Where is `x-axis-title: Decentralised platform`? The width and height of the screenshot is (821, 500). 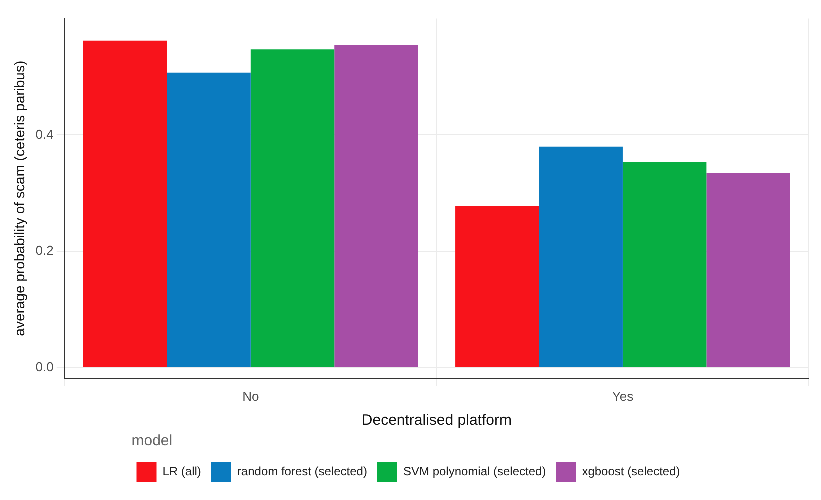
x-axis-title: Decentralised platform is located at coordinates (437, 421).